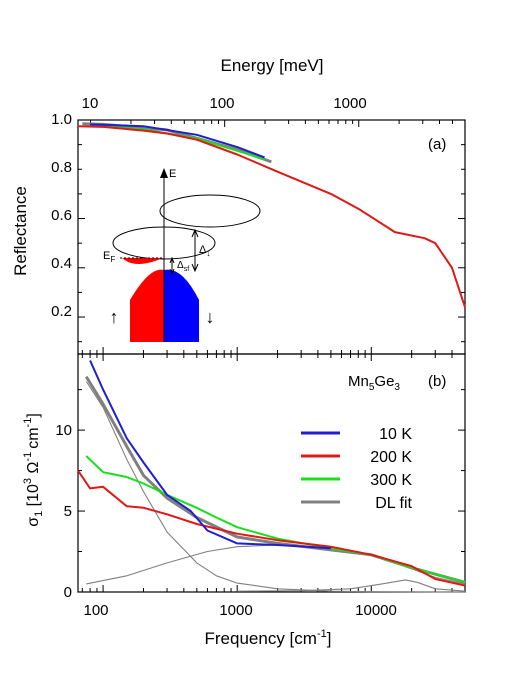  What do you see at coordinates (221, 103) in the screenshot?
I see `top-tick-label: 100` at bounding box center [221, 103].